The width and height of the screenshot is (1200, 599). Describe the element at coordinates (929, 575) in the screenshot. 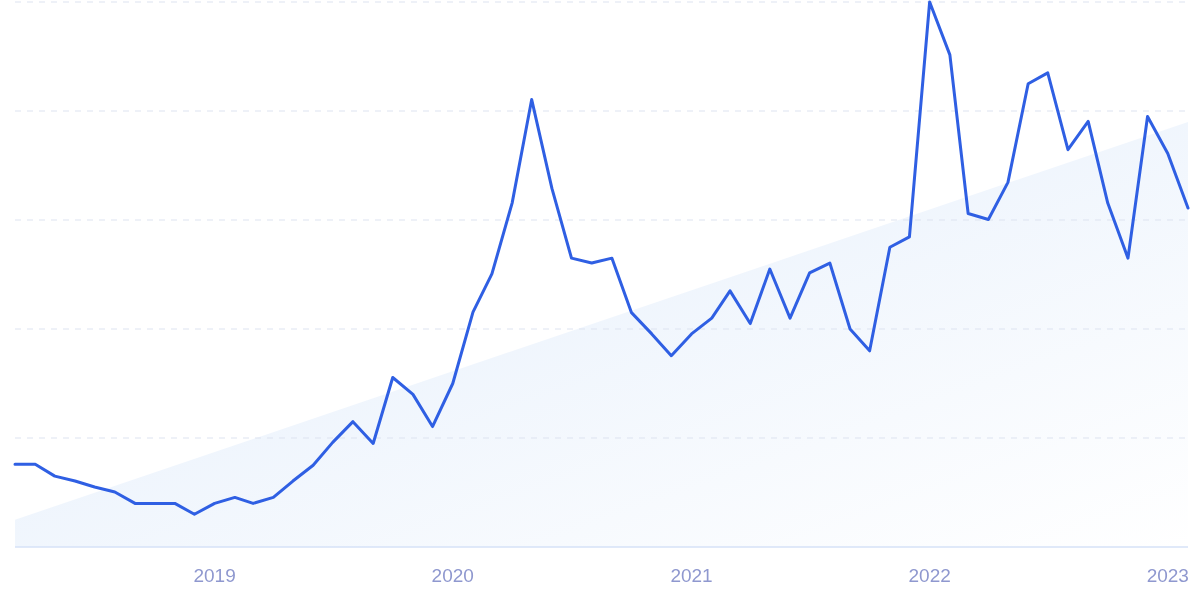

I see `x-tick-label: 2022` at that location.